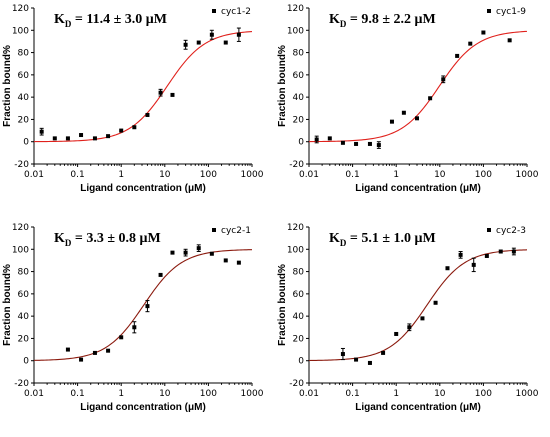 Image resolution: width=550 pixels, height=437 pixels. I want to click on legend-label: cyc1-2, so click(236, 12).